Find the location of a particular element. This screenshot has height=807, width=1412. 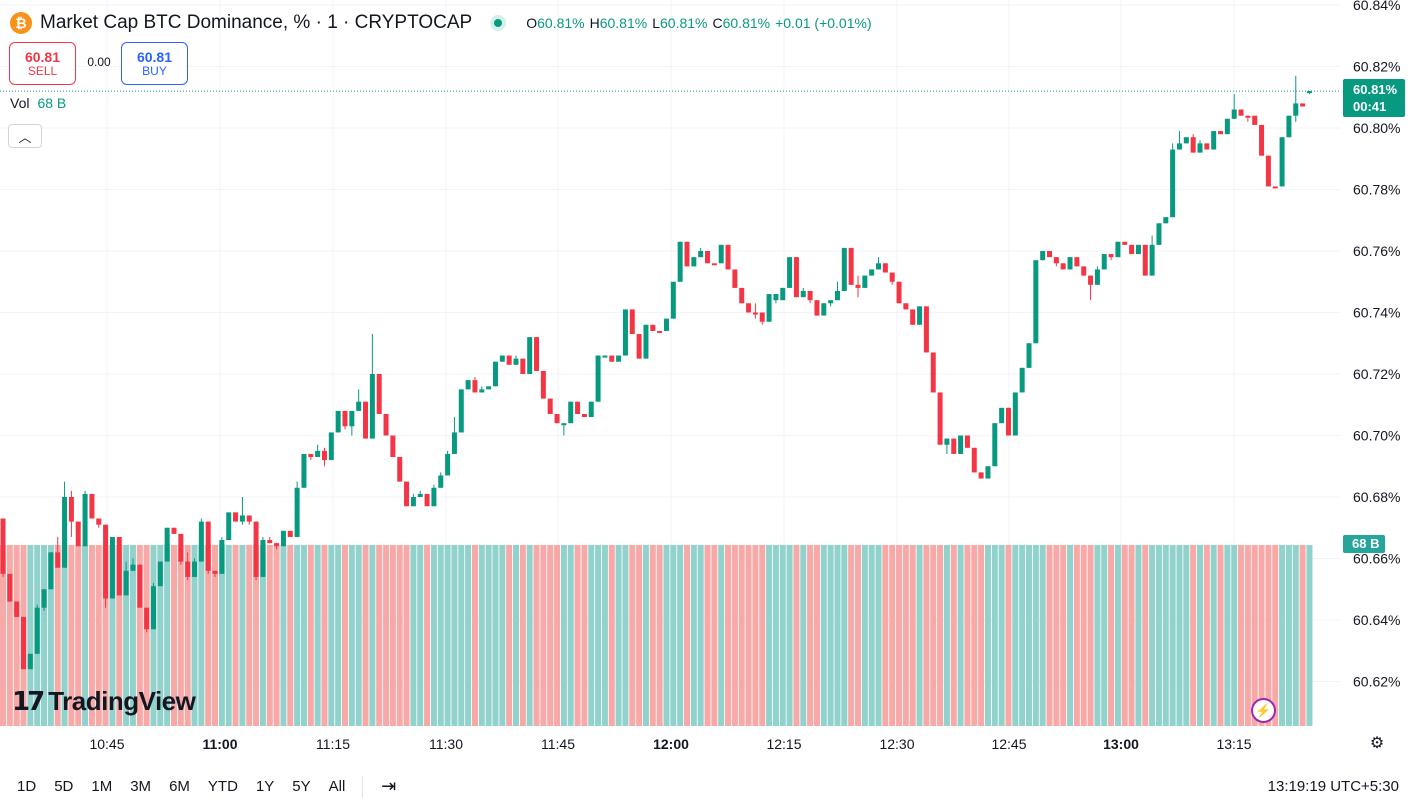

range-3m: 3M is located at coordinates (141, 786).